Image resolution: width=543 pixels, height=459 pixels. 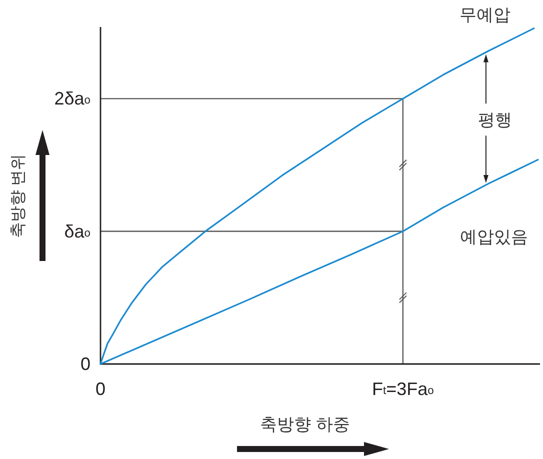 I want to click on annotation: 평행, so click(x=495, y=120).